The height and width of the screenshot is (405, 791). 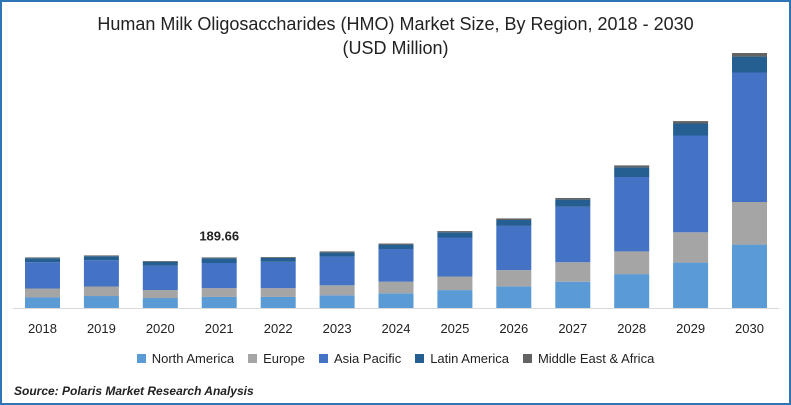 What do you see at coordinates (691, 129) in the screenshot?
I see `bar-segment-2029-latin-america` at bounding box center [691, 129].